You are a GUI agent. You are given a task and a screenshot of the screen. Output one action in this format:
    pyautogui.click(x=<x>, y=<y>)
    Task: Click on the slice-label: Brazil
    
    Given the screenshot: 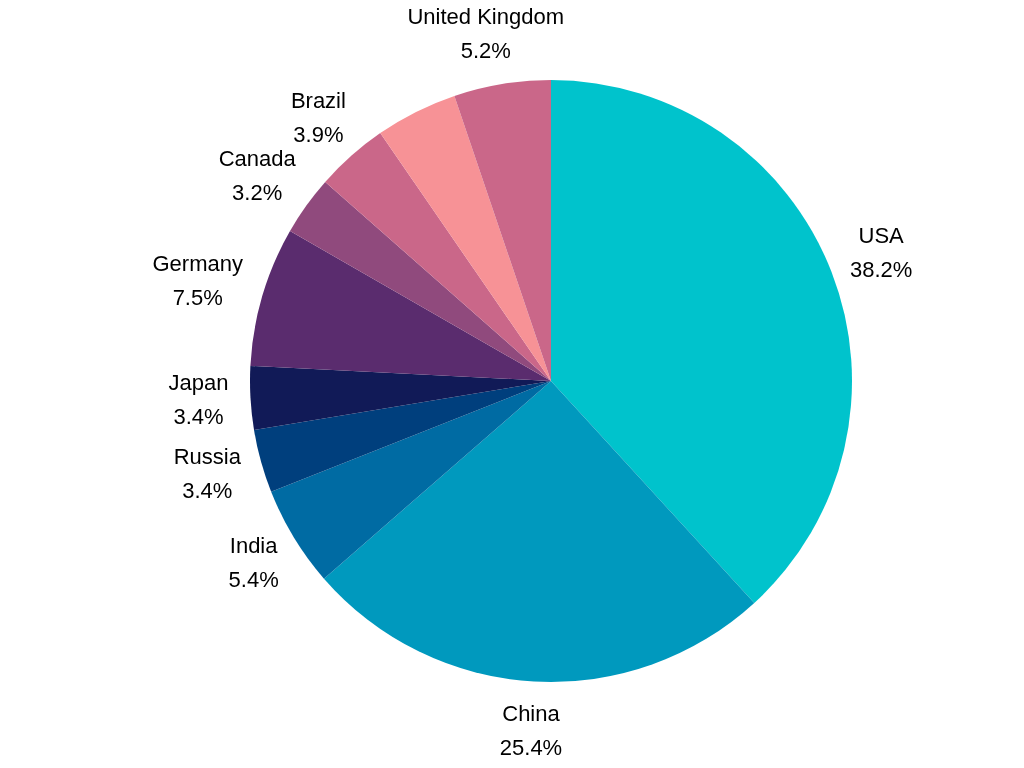 What is the action you would take?
    pyautogui.click(x=318, y=100)
    